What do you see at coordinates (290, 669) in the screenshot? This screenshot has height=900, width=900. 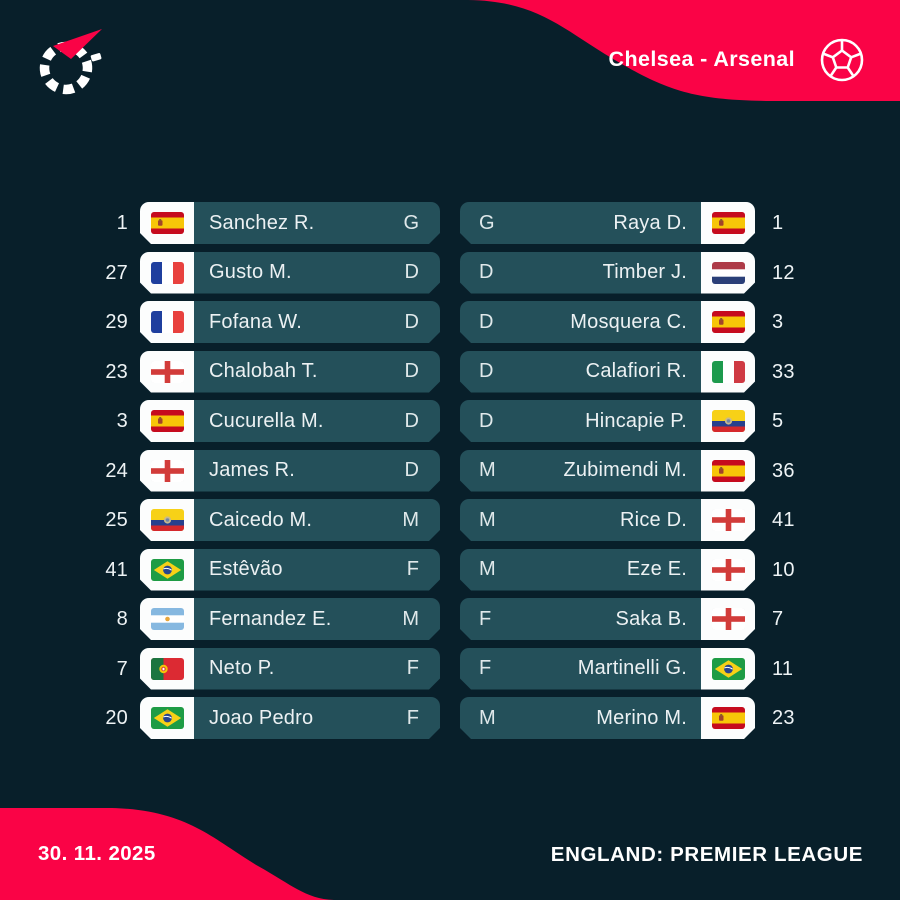 I see `player-pill: Neto P. F` at bounding box center [290, 669].